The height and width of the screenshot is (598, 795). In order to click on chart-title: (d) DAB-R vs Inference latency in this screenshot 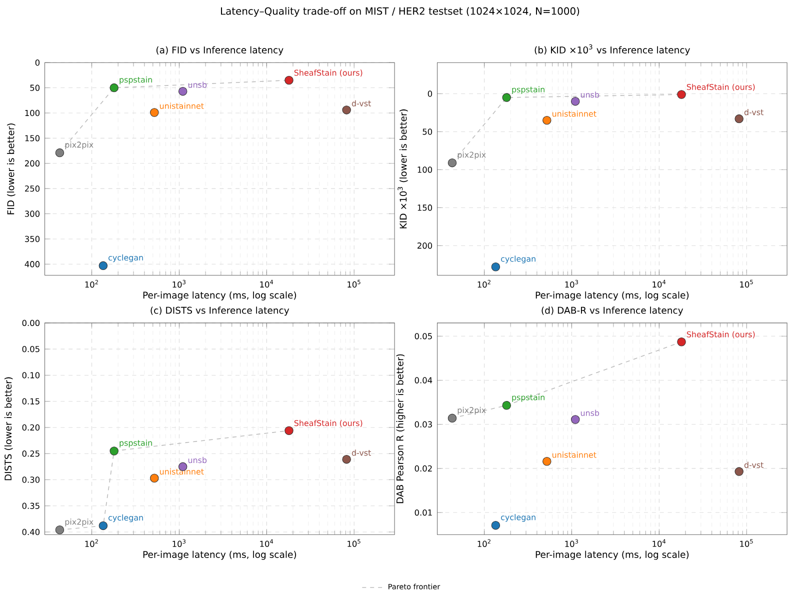, I will do `click(613, 311)`.